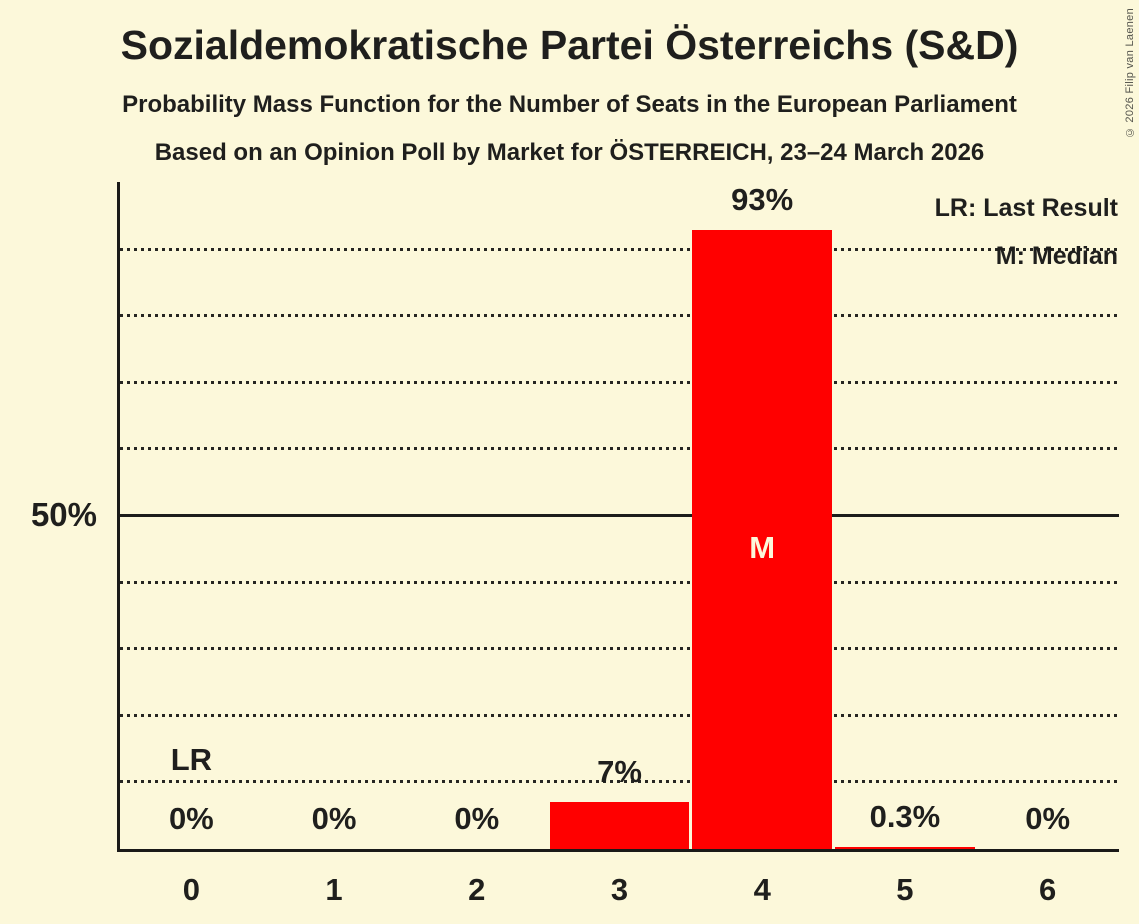 The image size is (1139, 924). What do you see at coordinates (619, 515) in the screenshot?
I see `gridline-50-solid` at bounding box center [619, 515].